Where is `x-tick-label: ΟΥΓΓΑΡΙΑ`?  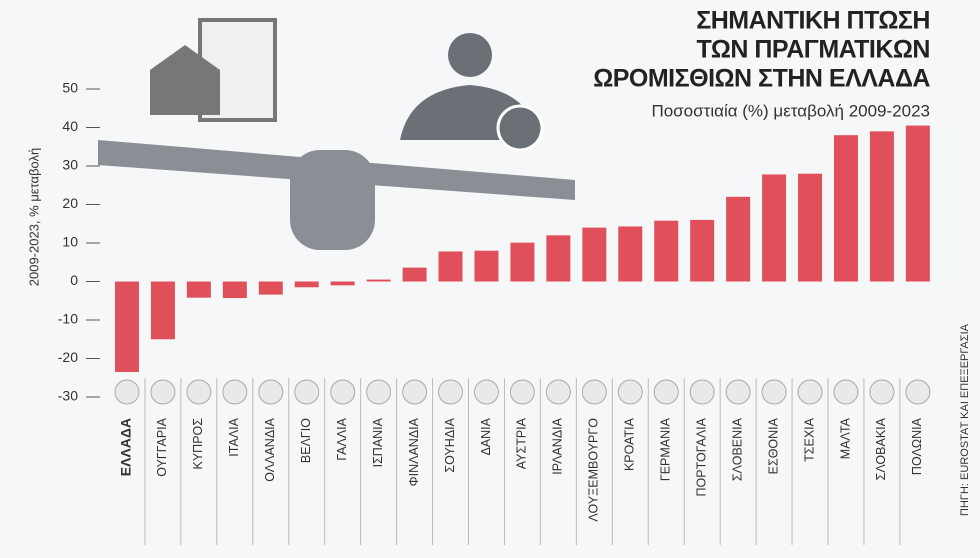
x-tick-label: ΟΥΓΓΑΡΙΑ is located at coordinates (162, 446).